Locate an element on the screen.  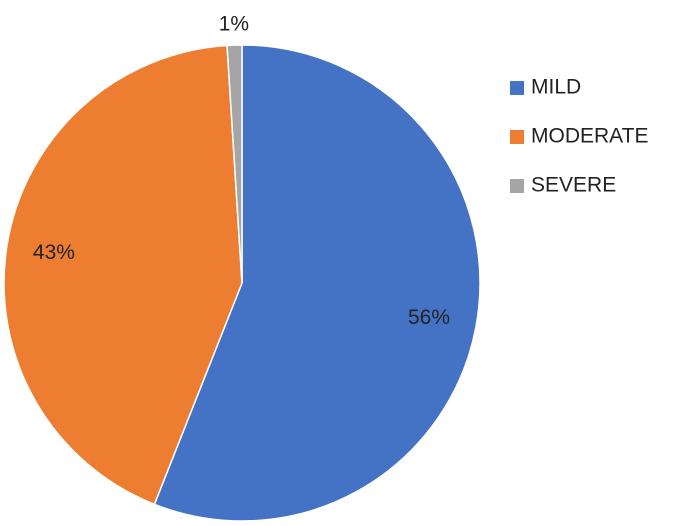
legend-label: SEVERE is located at coordinates (573, 185).